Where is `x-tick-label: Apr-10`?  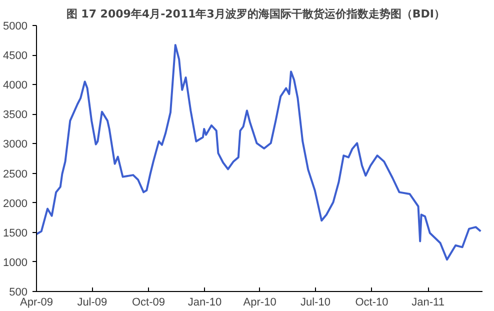 x-tick-label: Apr-10 is located at coordinates (259, 302).